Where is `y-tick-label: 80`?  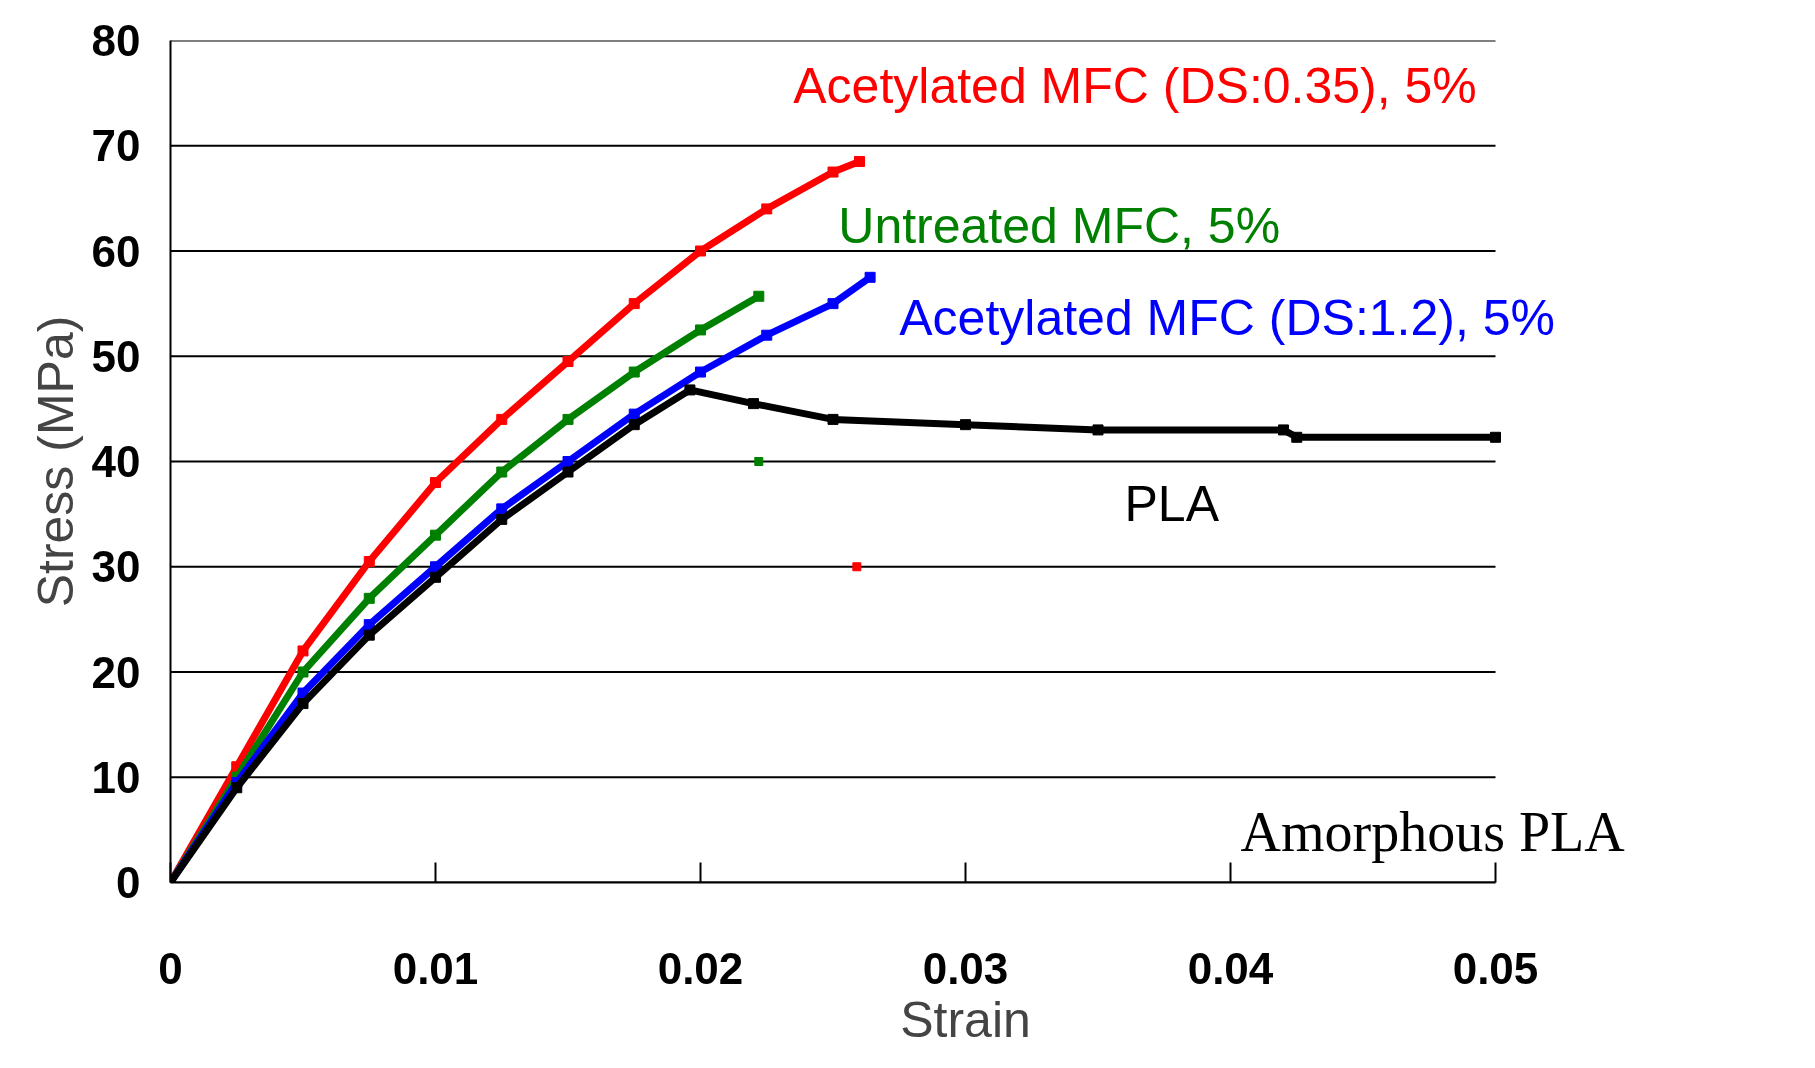
y-tick-label: 80 is located at coordinates (116, 40).